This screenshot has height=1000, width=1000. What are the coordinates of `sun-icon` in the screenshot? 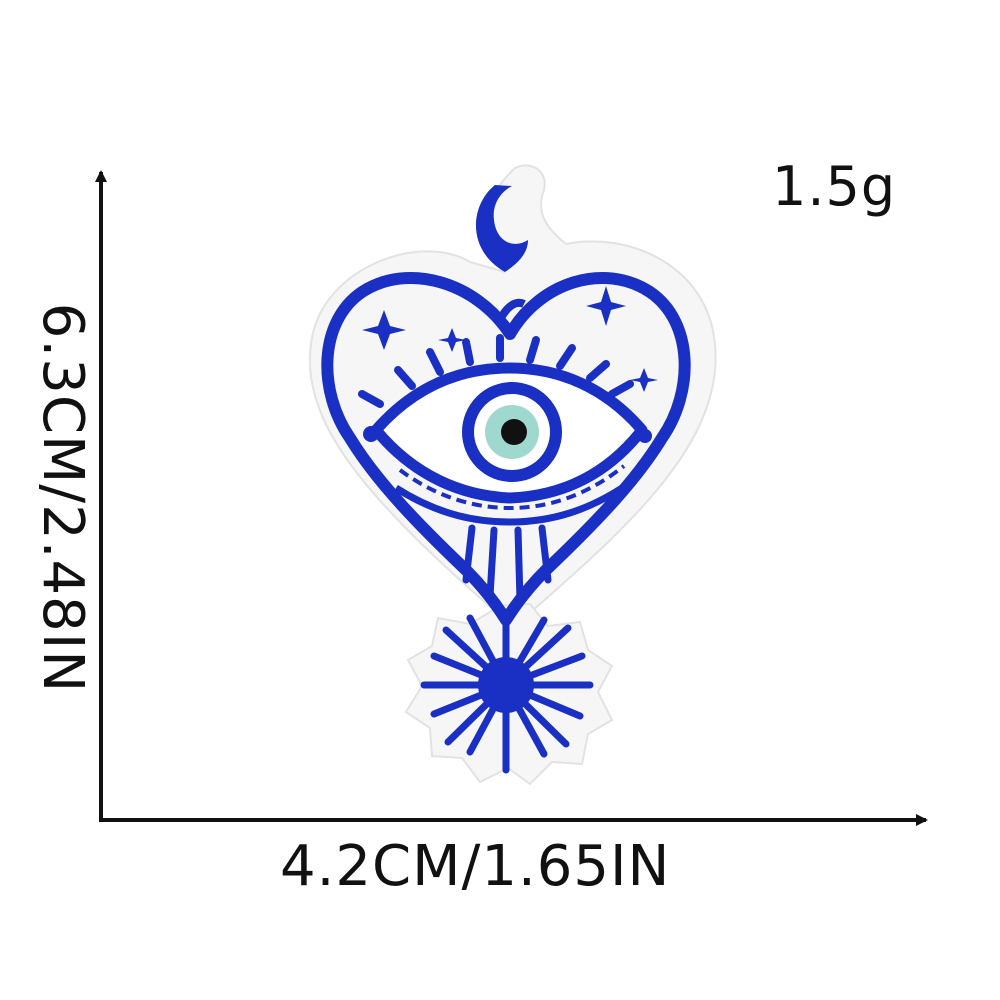 It's located at (507, 691).